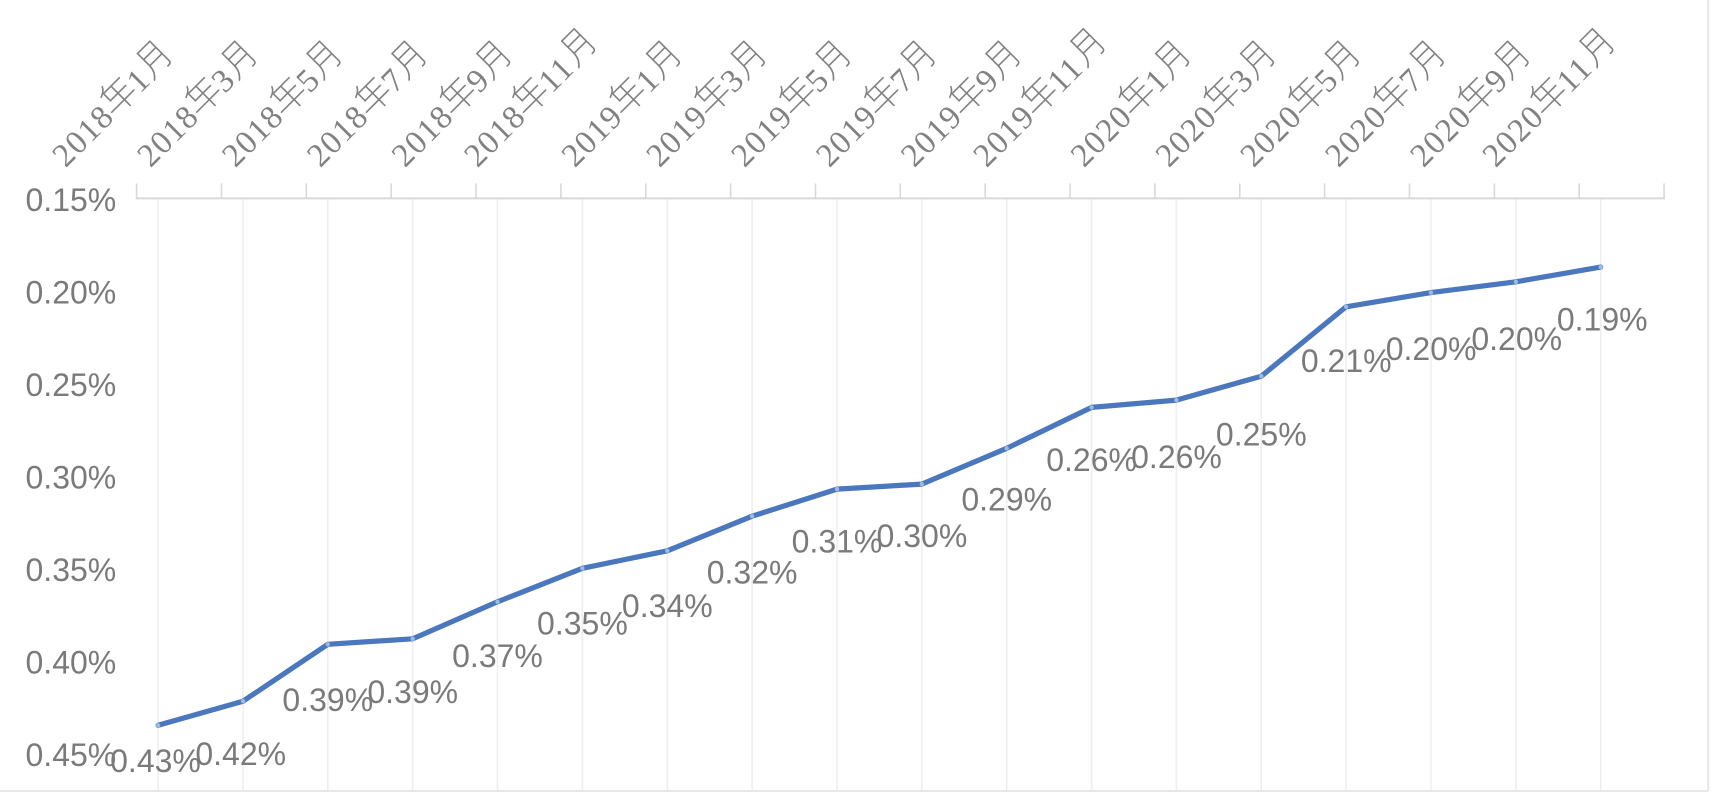  I want to click on svg-text: 0.34%, so click(667, 606).